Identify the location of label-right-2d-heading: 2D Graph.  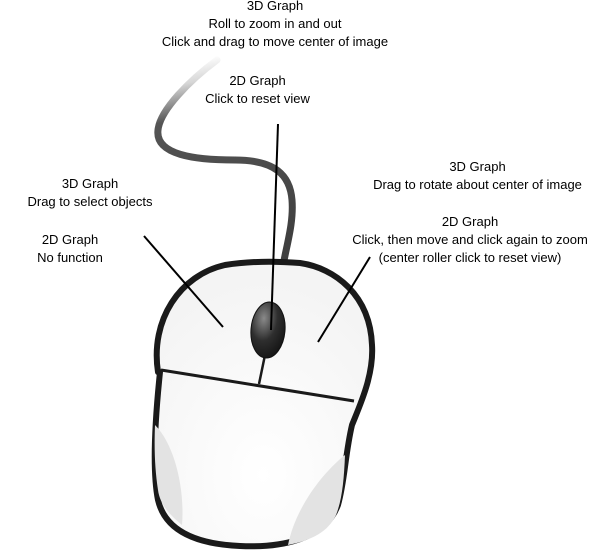
(470, 221).